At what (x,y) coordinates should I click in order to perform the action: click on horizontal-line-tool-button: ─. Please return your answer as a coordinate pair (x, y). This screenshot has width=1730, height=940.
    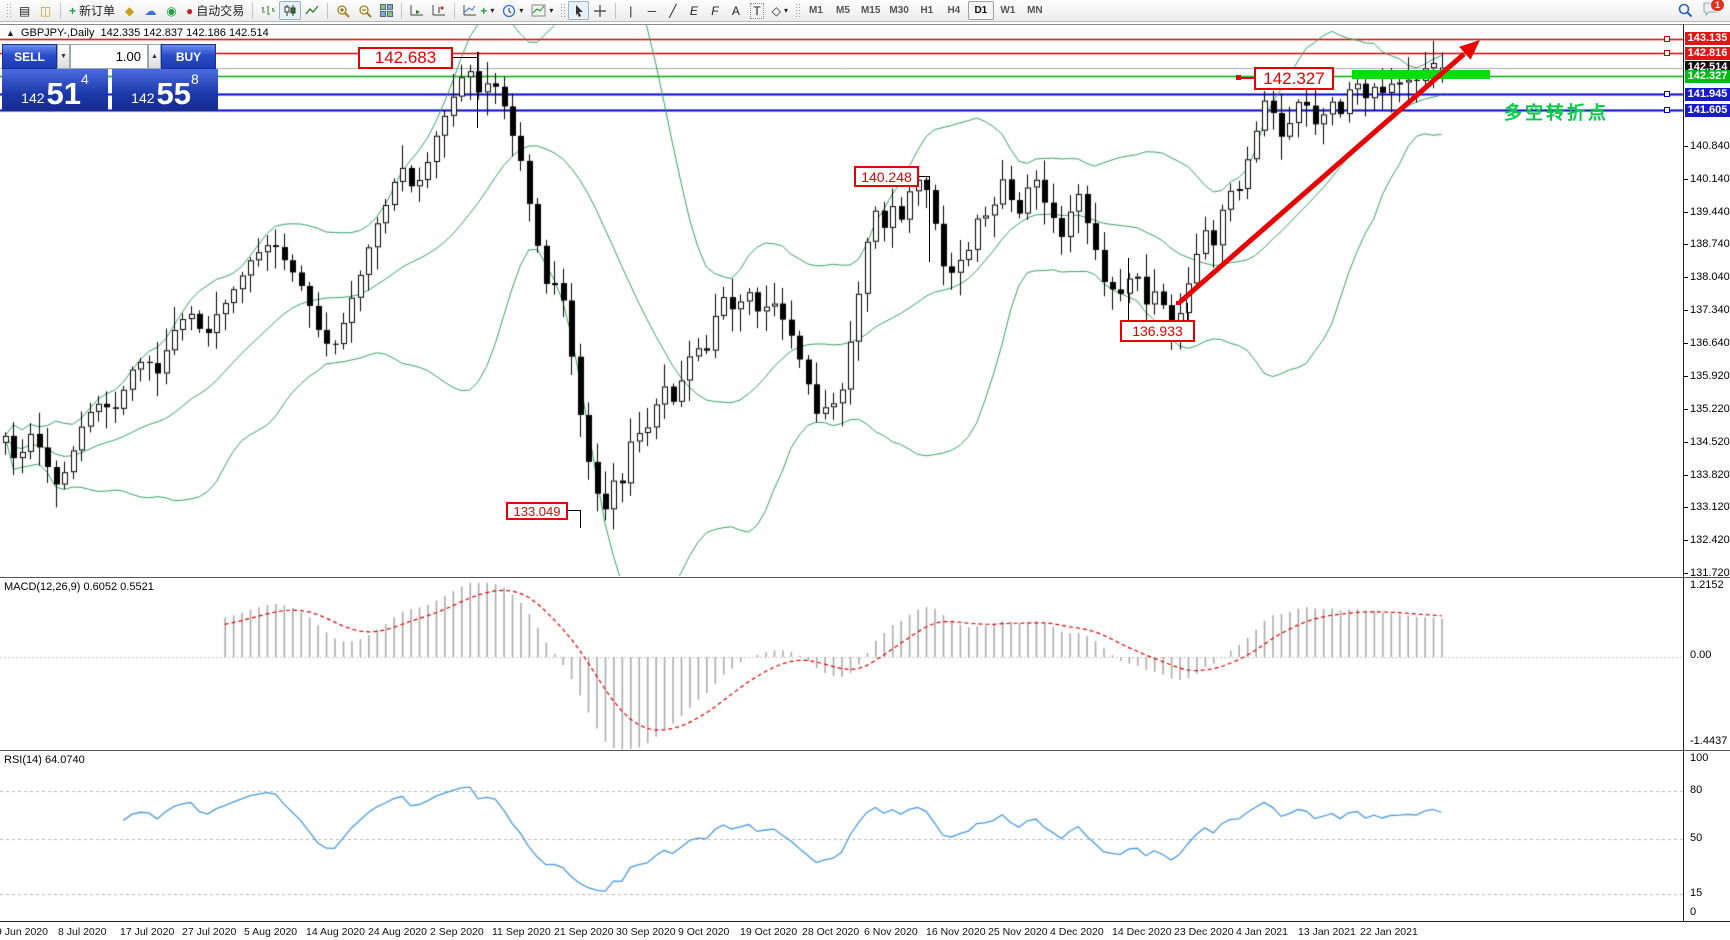
    Looking at the image, I should click on (651, 10).